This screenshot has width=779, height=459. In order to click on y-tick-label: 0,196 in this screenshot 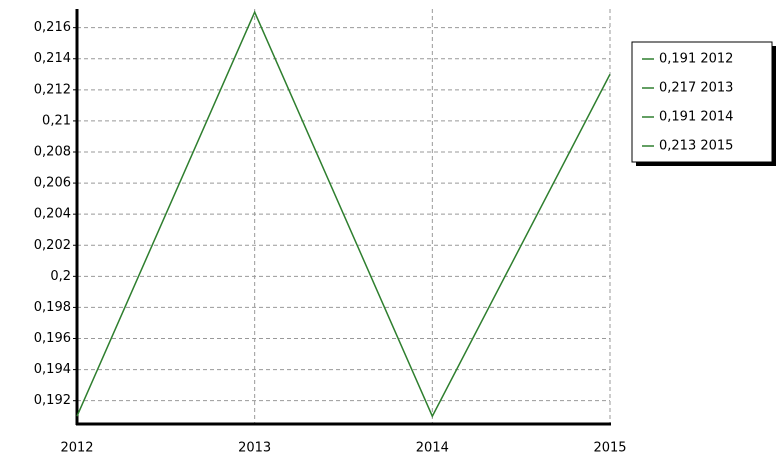, I will do `click(52, 338)`.